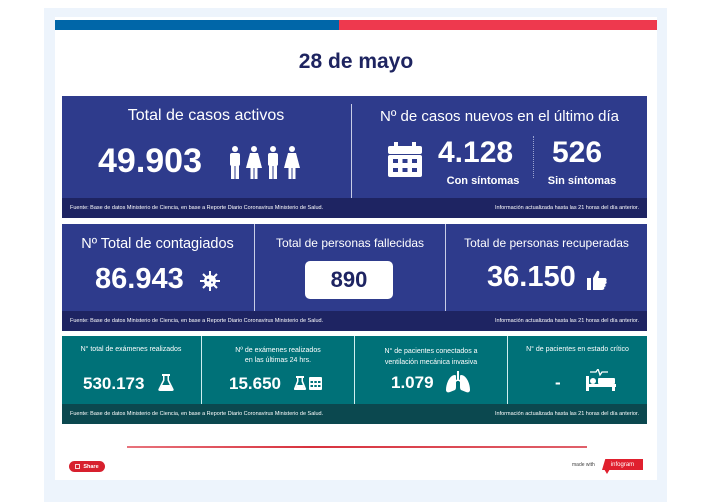  What do you see at coordinates (265, 162) in the screenshot?
I see `people-icon` at bounding box center [265, 162].